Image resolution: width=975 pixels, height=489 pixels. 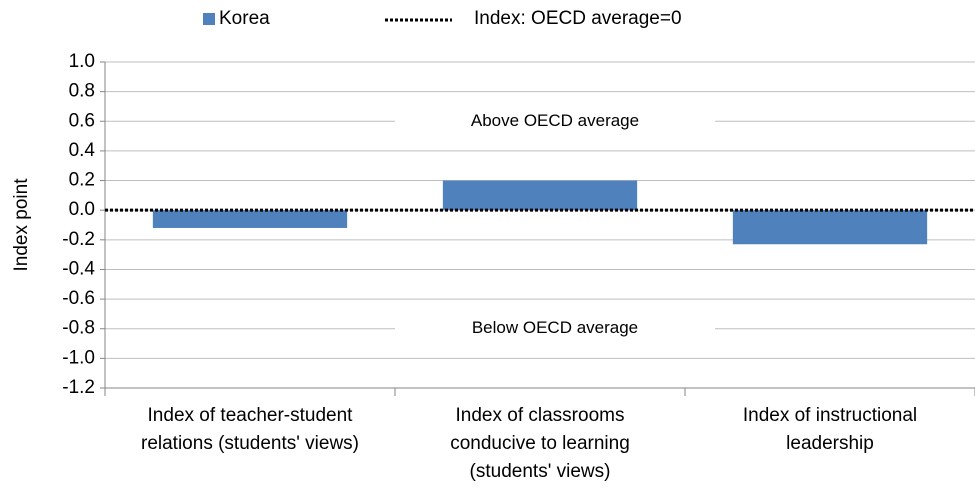 What do you see at coordinates (540, 471) in the screenshot?
I see `x-tick-label: (students' views)` at bounding box center [540, 471].